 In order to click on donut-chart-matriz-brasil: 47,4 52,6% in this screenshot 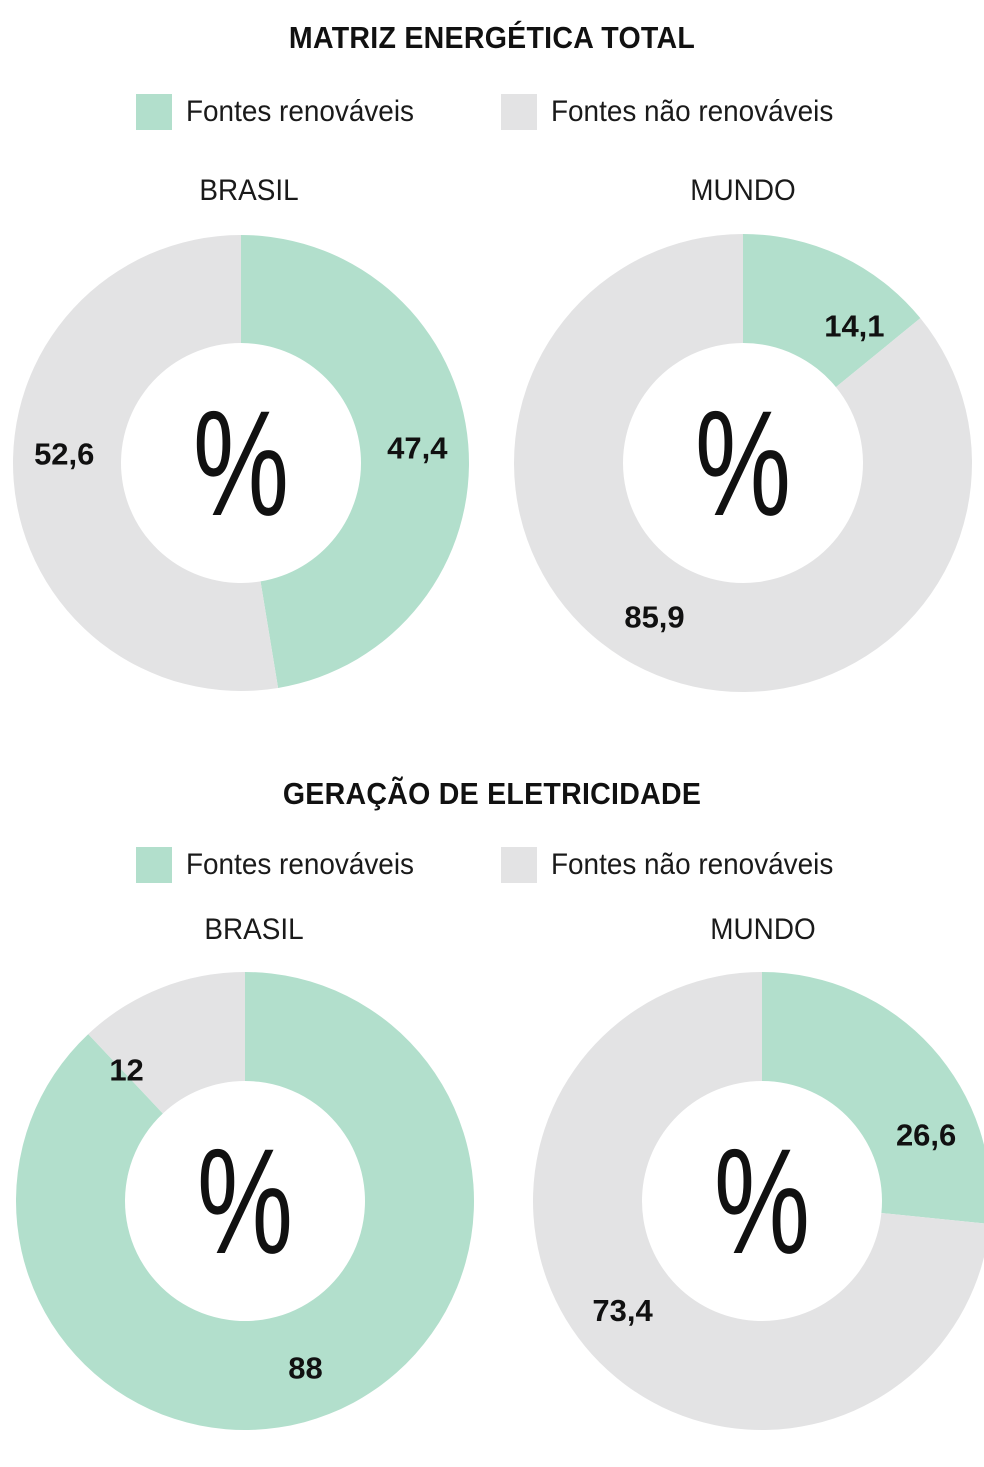, I will do `click(241, 463)`.